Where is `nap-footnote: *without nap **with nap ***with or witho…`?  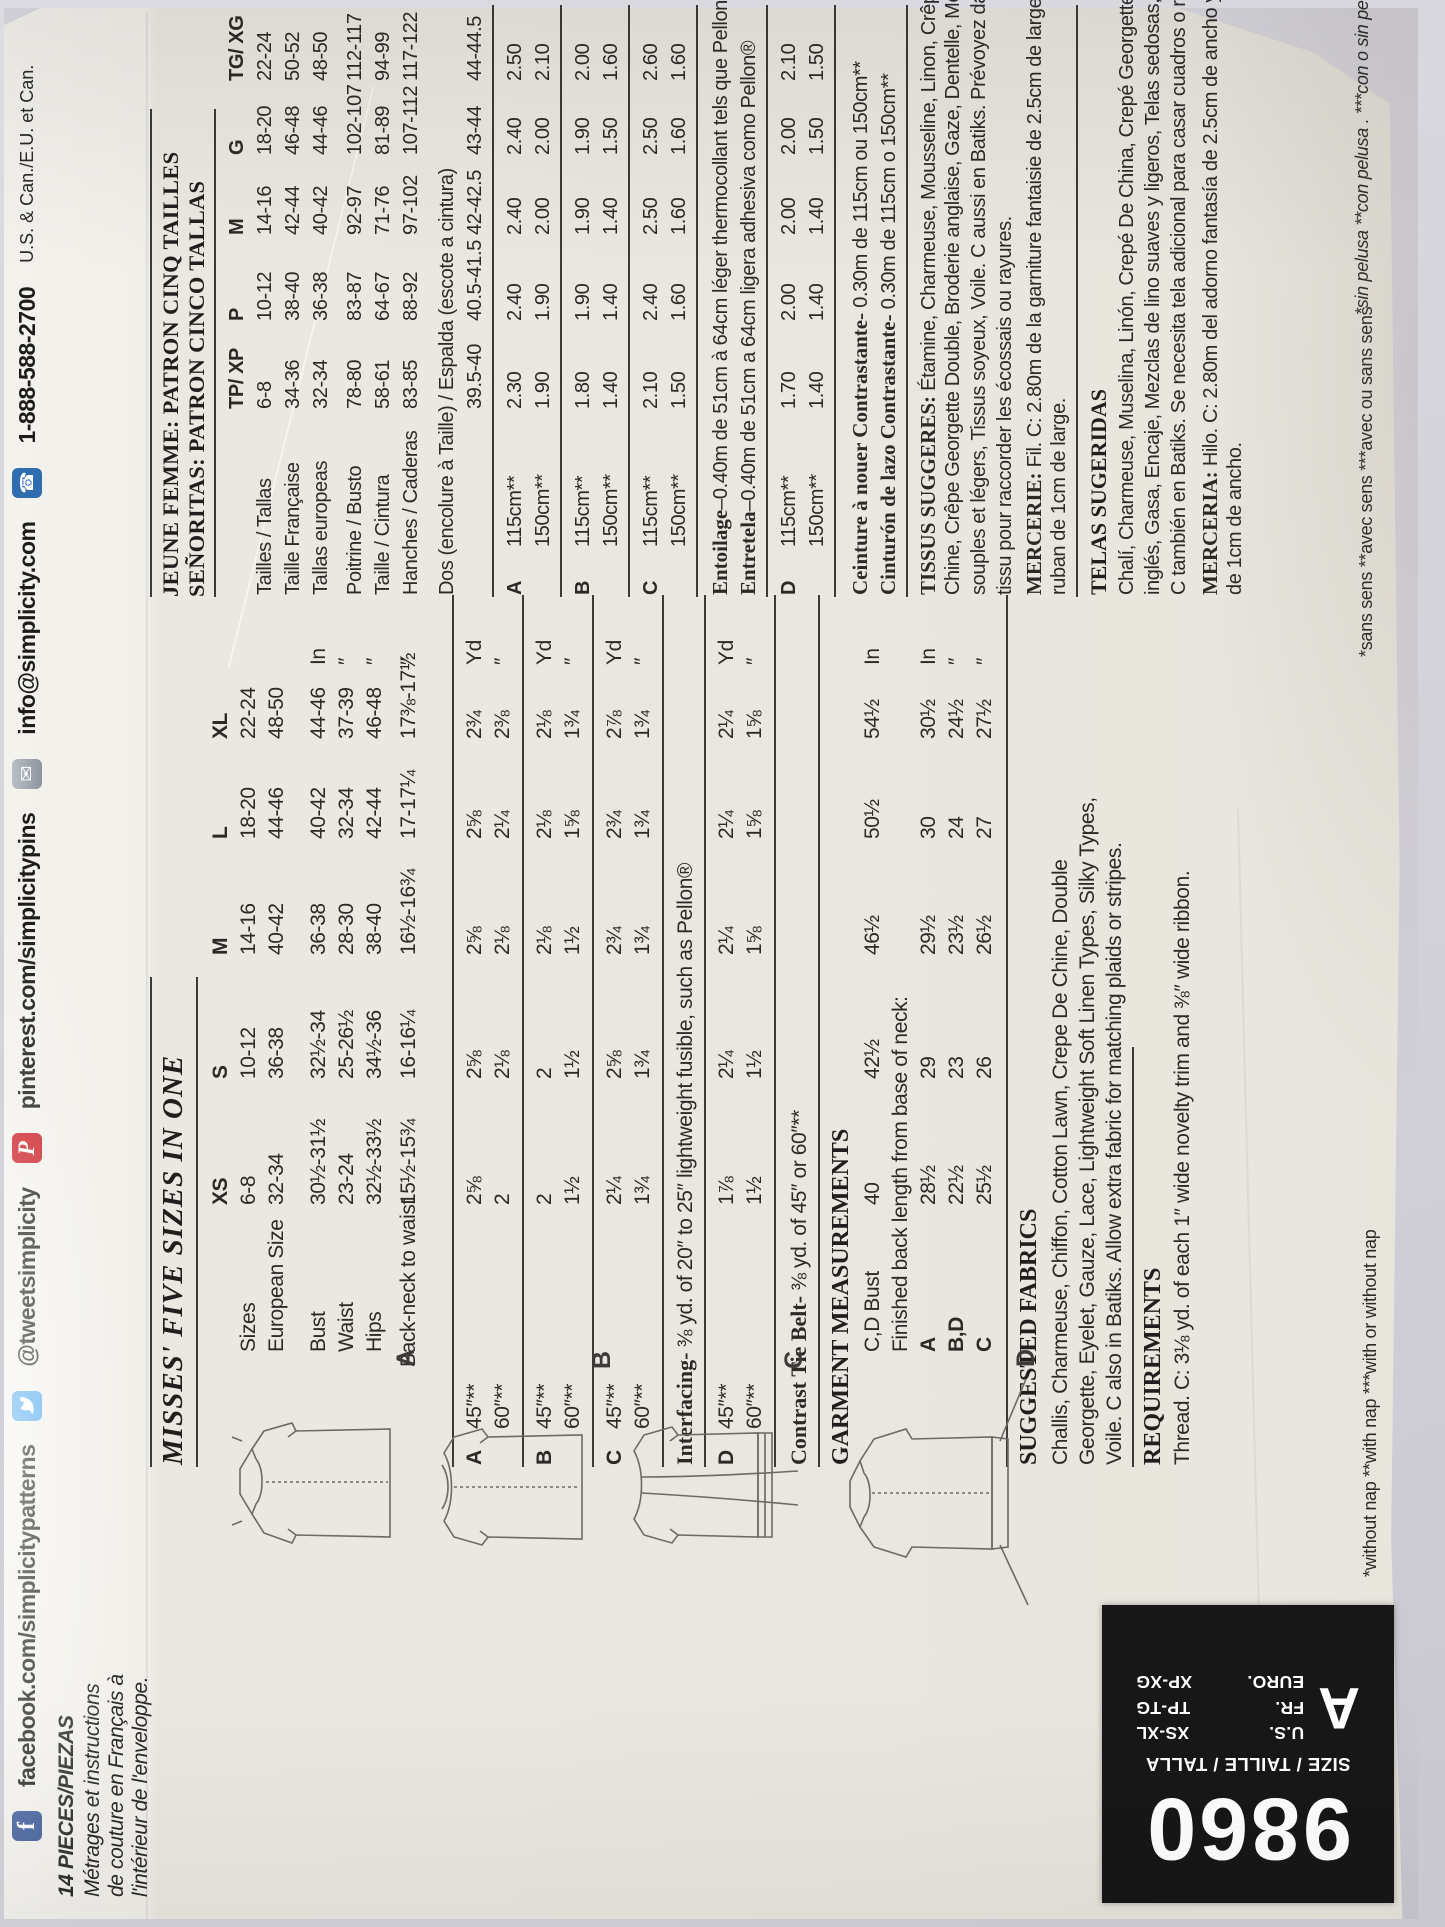 nap-footnote: *without nap **with nap ***with or witho… is located at coordinates (1370, 1403).